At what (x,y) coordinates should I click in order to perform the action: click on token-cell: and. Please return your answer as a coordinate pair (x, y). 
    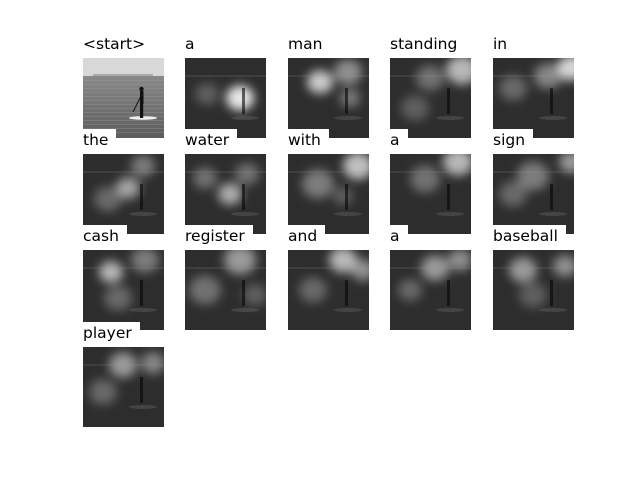
    Looking at the image, I should click on (328, 290).